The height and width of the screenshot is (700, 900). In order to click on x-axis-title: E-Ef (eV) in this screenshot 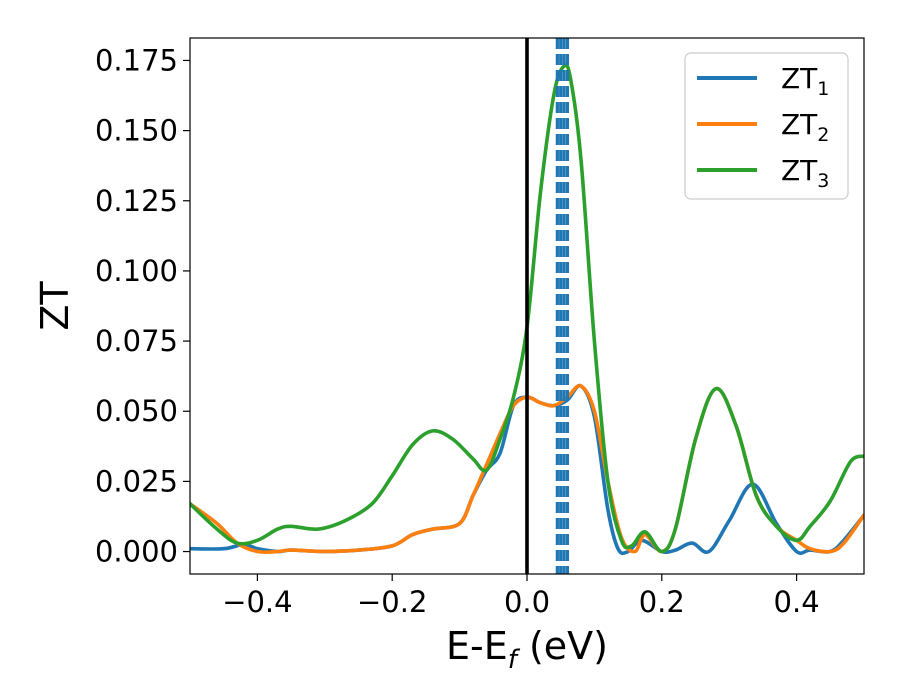, I will do `click(527, 649)`.